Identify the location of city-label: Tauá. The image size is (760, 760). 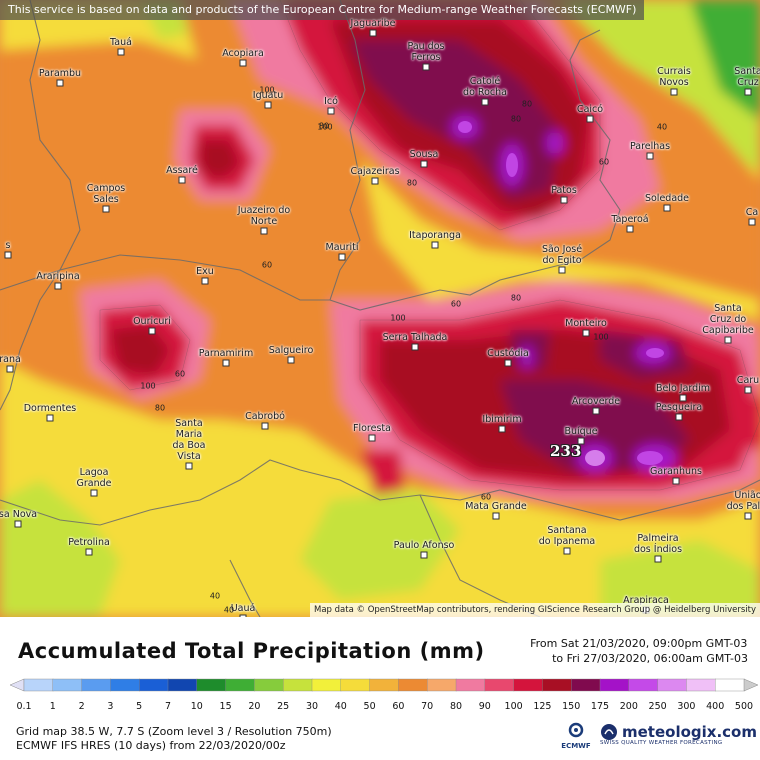
(121, 42).